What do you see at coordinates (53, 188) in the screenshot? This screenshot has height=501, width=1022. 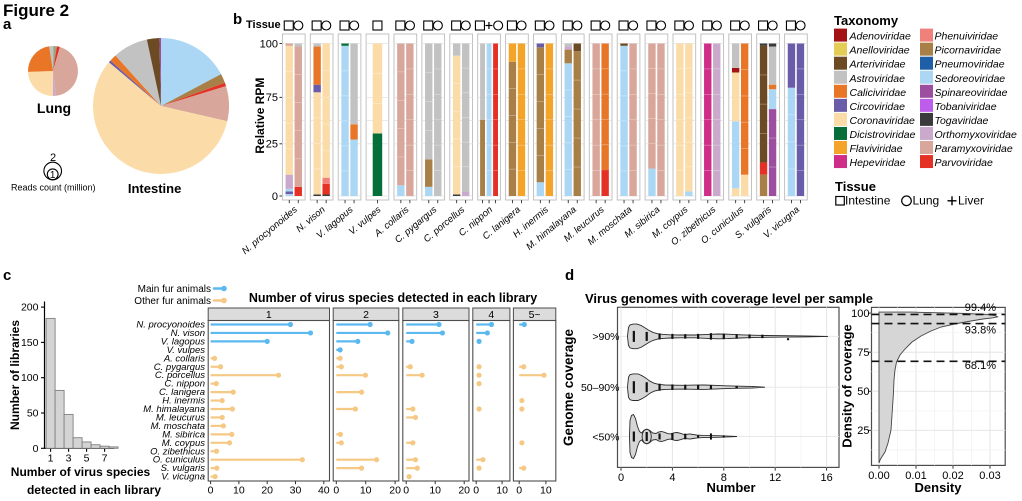 I see `svg-text: Reads count (million)` at bounding box center [53, 188].